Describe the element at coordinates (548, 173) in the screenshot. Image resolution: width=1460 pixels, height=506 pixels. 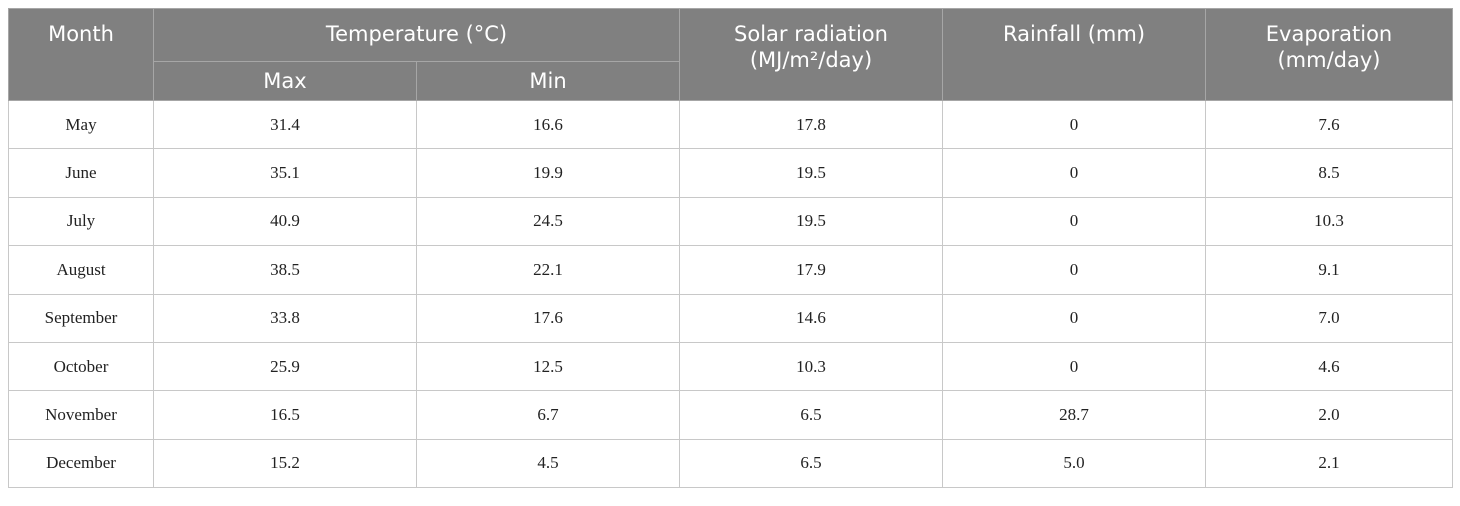
I see `table-cell: 19.9` at that location.